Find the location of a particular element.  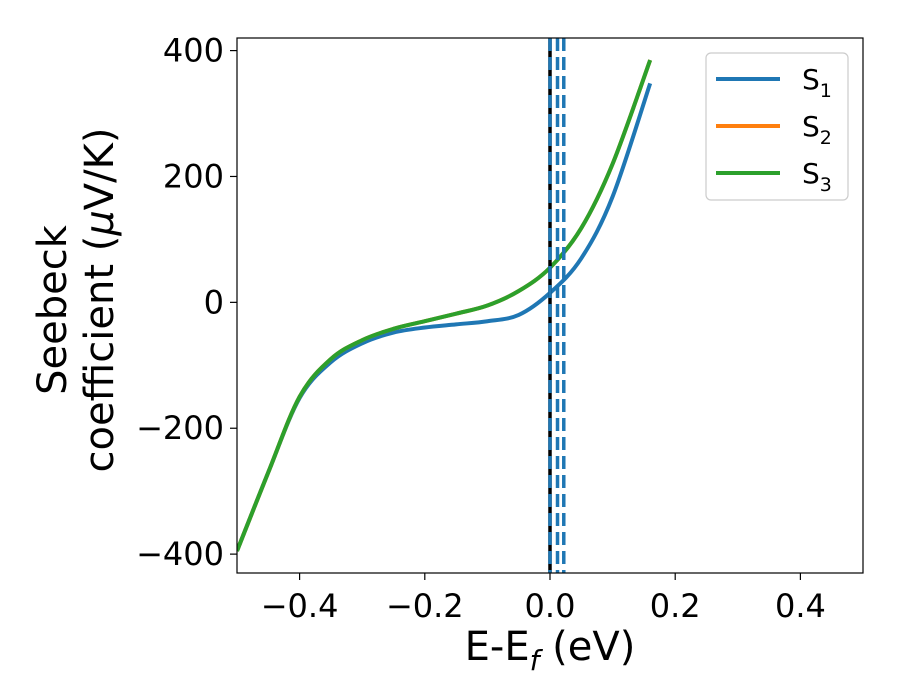

y-tick-label: −400 is located at coordinates (180, 554).